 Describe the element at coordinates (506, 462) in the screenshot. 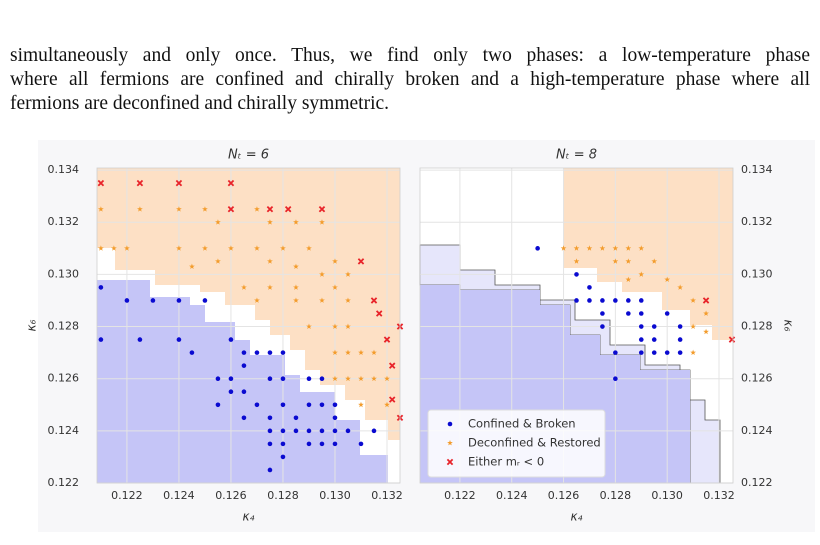

I see `legend-label: Either mᵣ < 0` at that location.